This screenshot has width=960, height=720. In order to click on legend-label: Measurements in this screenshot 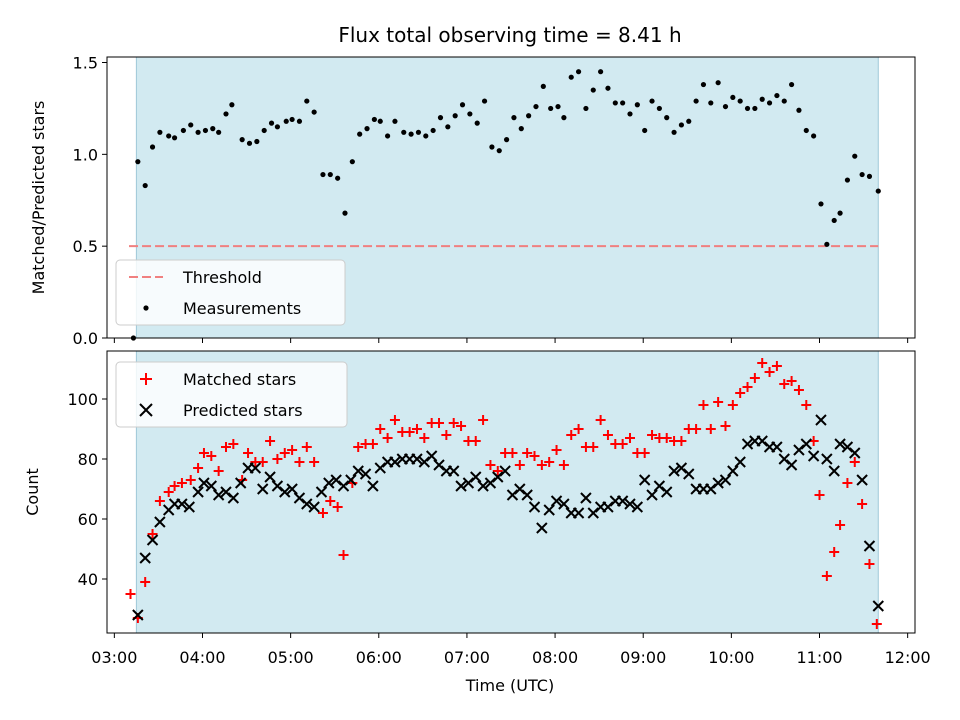, I will do `click(242, 308)`.